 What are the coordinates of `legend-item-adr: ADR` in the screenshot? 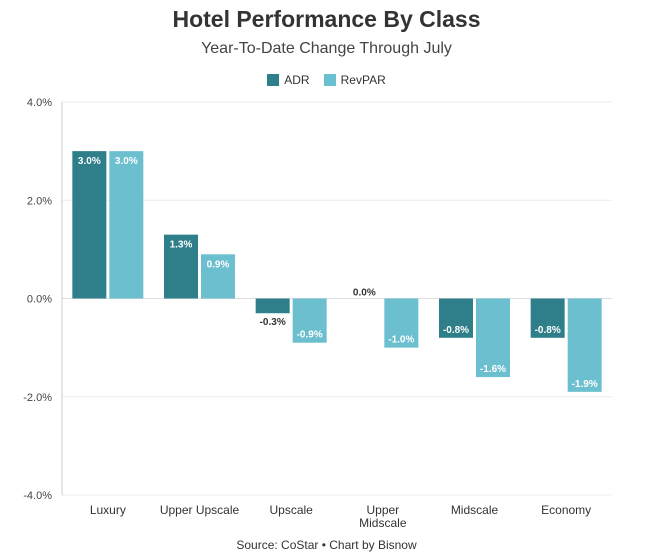 It's located at (288, 80).